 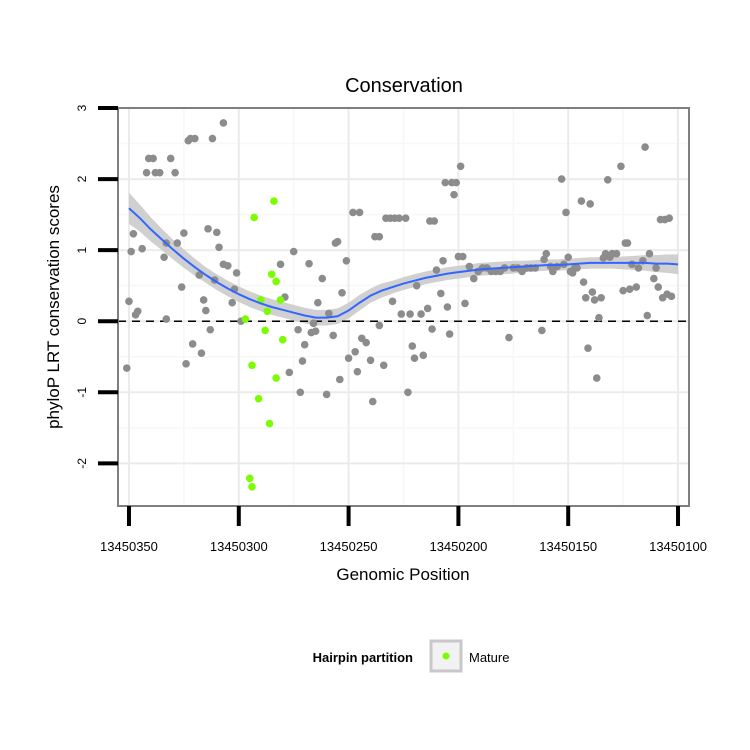 I want to click on x-tick-label: 13450350, so click(x=129, y=546).